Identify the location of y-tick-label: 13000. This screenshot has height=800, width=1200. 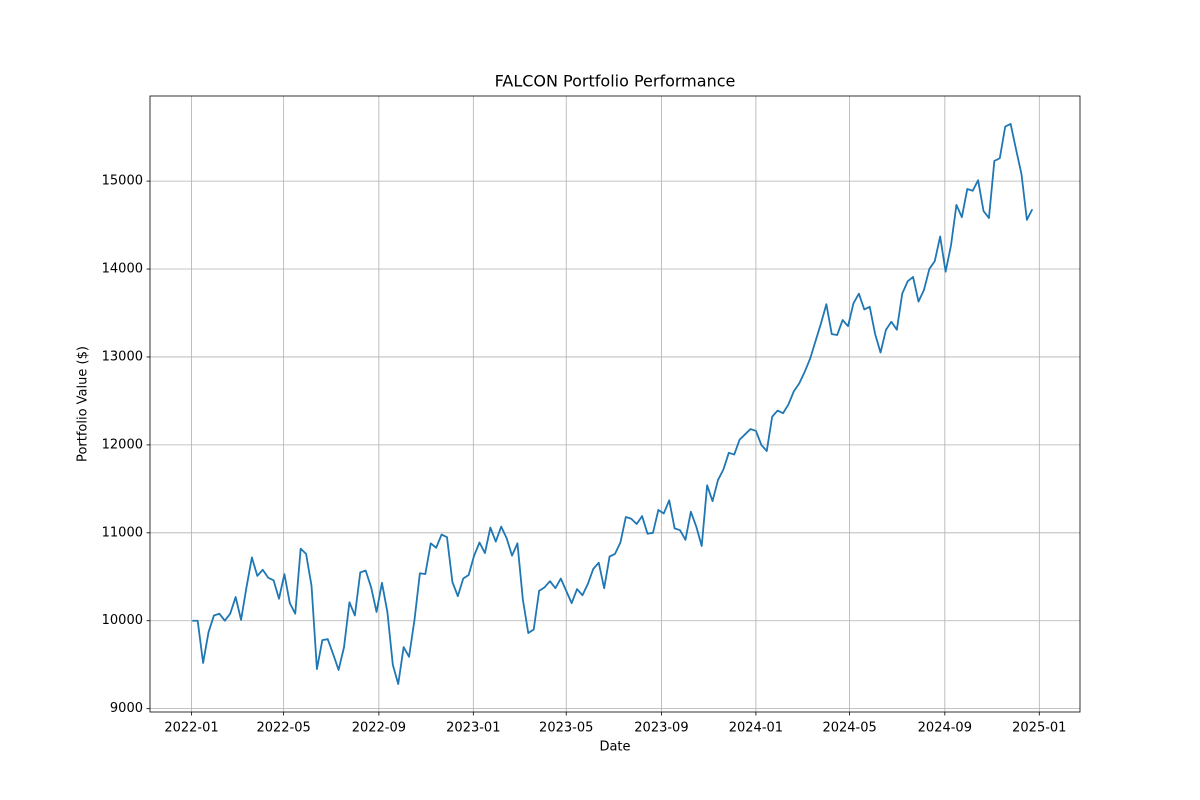
(122, 356).